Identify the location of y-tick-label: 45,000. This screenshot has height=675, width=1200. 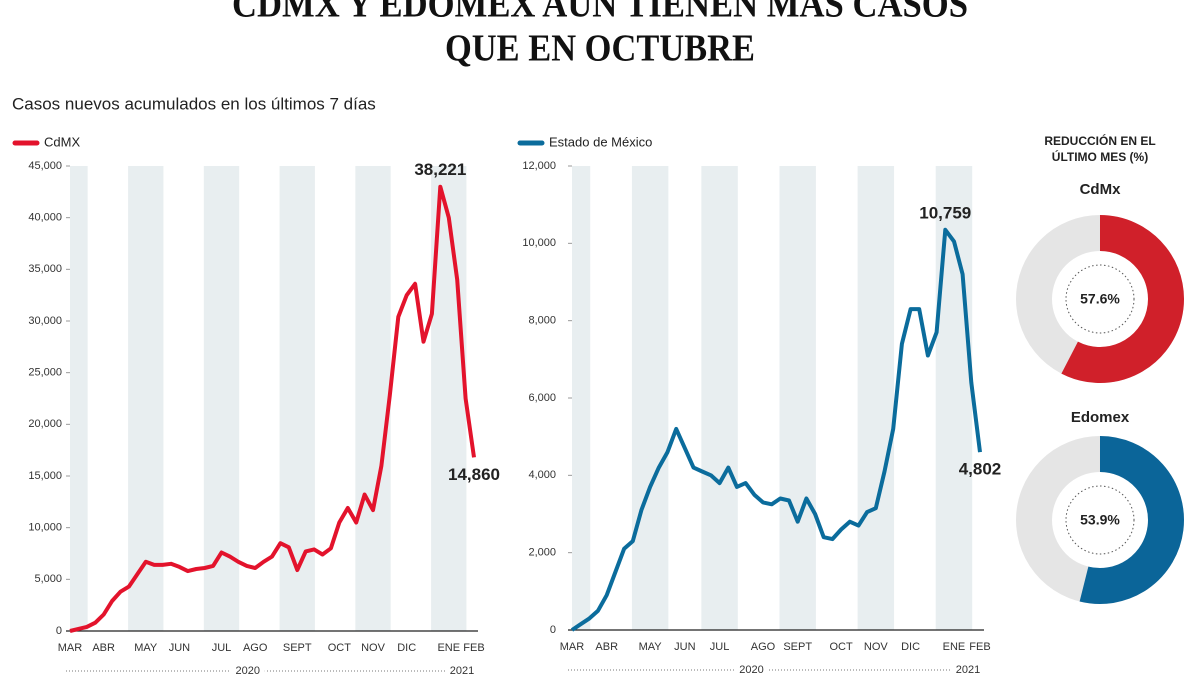
(45, 166).